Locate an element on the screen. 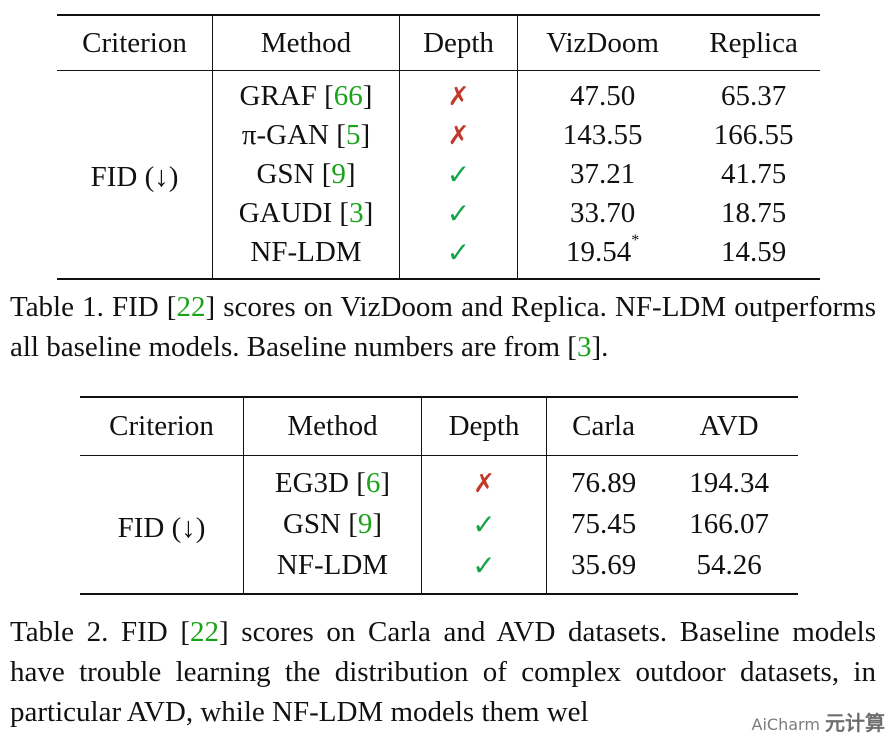 This screenshot has height=740, width=891. table-row: NF-LDM ✓ 35.69 54.26 is located at coordinates (439, 569).